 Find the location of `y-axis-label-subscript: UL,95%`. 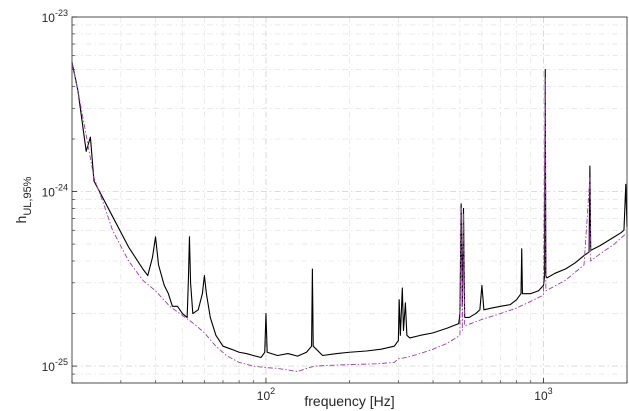

y-axis-label-subscript: UL,95% is located at coordinates (28, 195).